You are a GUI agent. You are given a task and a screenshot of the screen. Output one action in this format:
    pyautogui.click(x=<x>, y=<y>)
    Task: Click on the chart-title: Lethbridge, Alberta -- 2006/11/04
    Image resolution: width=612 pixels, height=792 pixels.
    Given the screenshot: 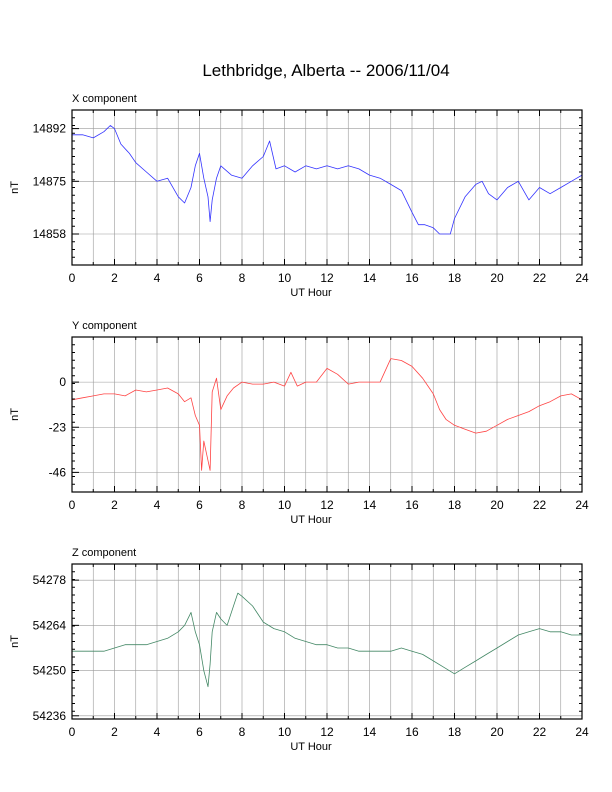 What is the action you would take?
    pyautogui.click(x=325, y=70)
    